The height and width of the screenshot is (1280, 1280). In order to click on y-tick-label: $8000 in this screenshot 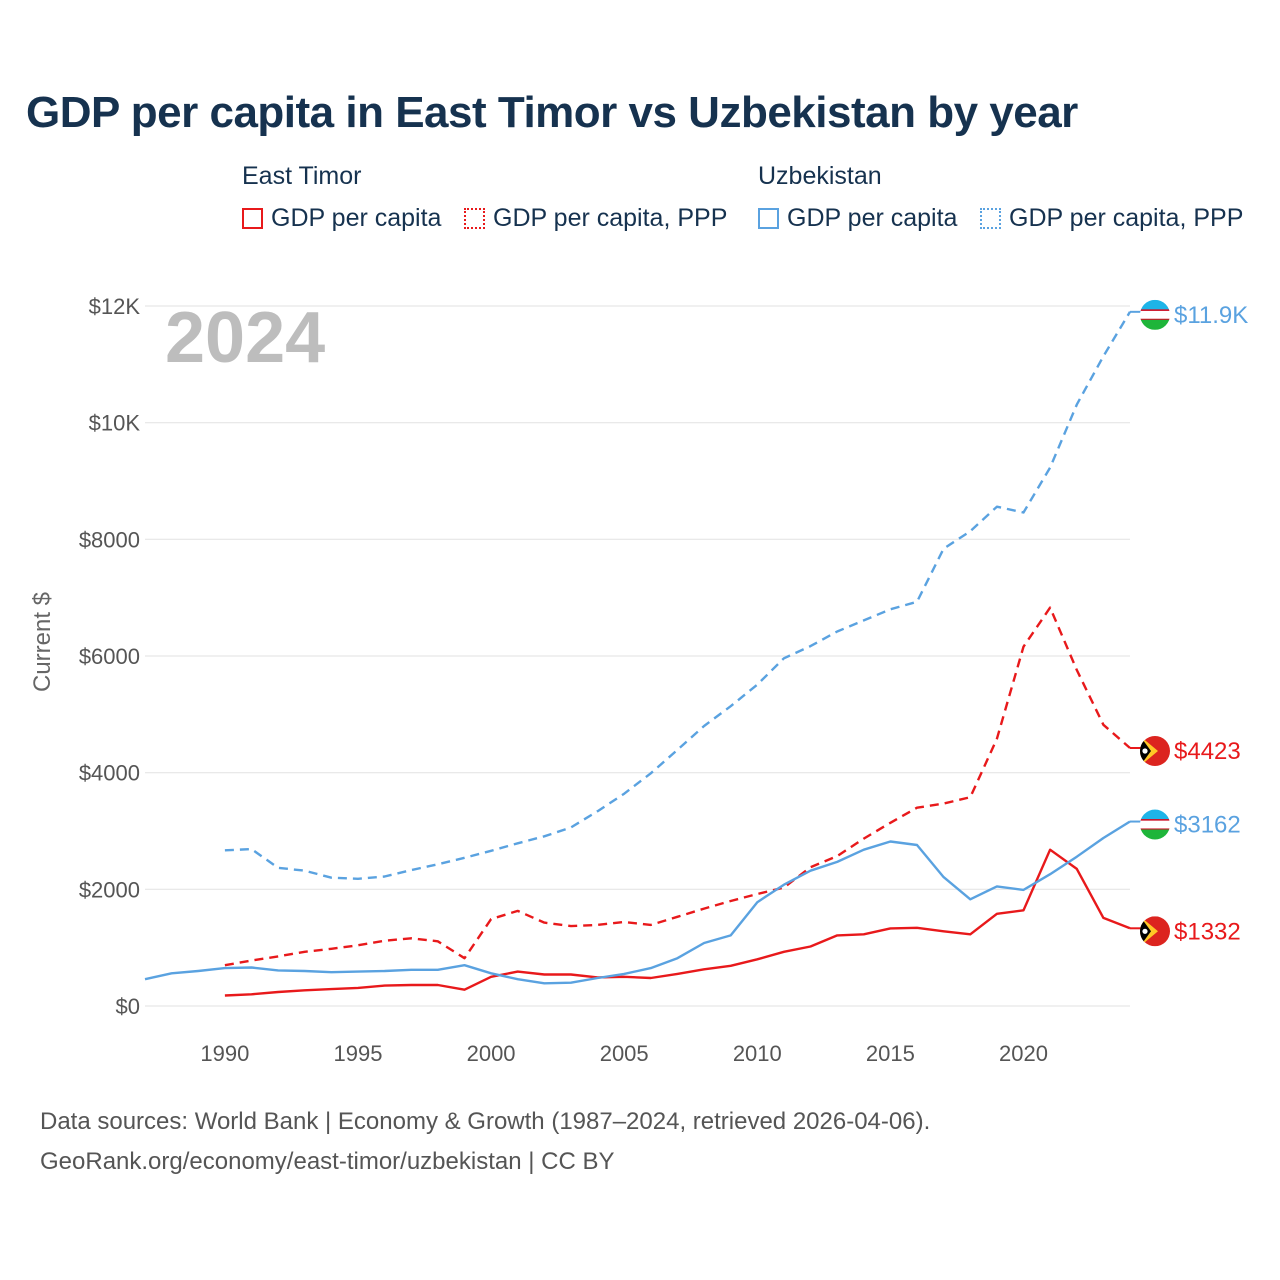, I will do `click(109, 539)`.